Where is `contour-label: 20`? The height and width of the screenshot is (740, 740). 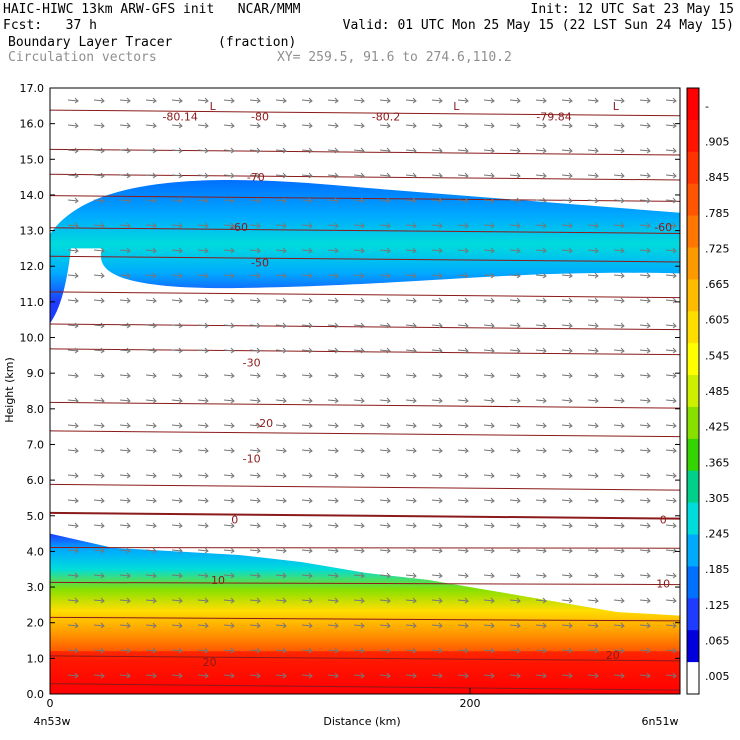 contour-label: 20 is located at coordinates (613, 655).